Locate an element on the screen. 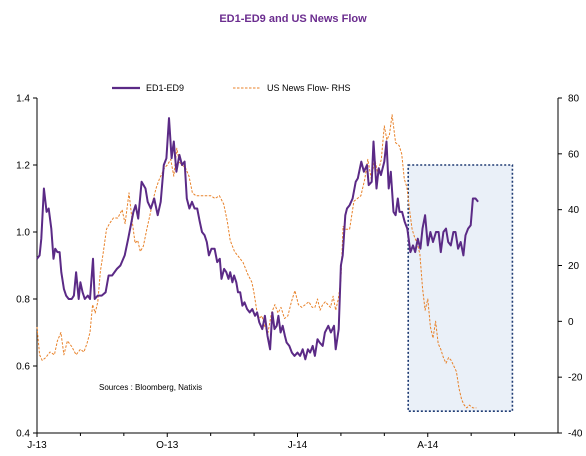 The height and width of the screenshot is (456, 586). left-tick-label: 1.0 is located at coordinates (23, 233).